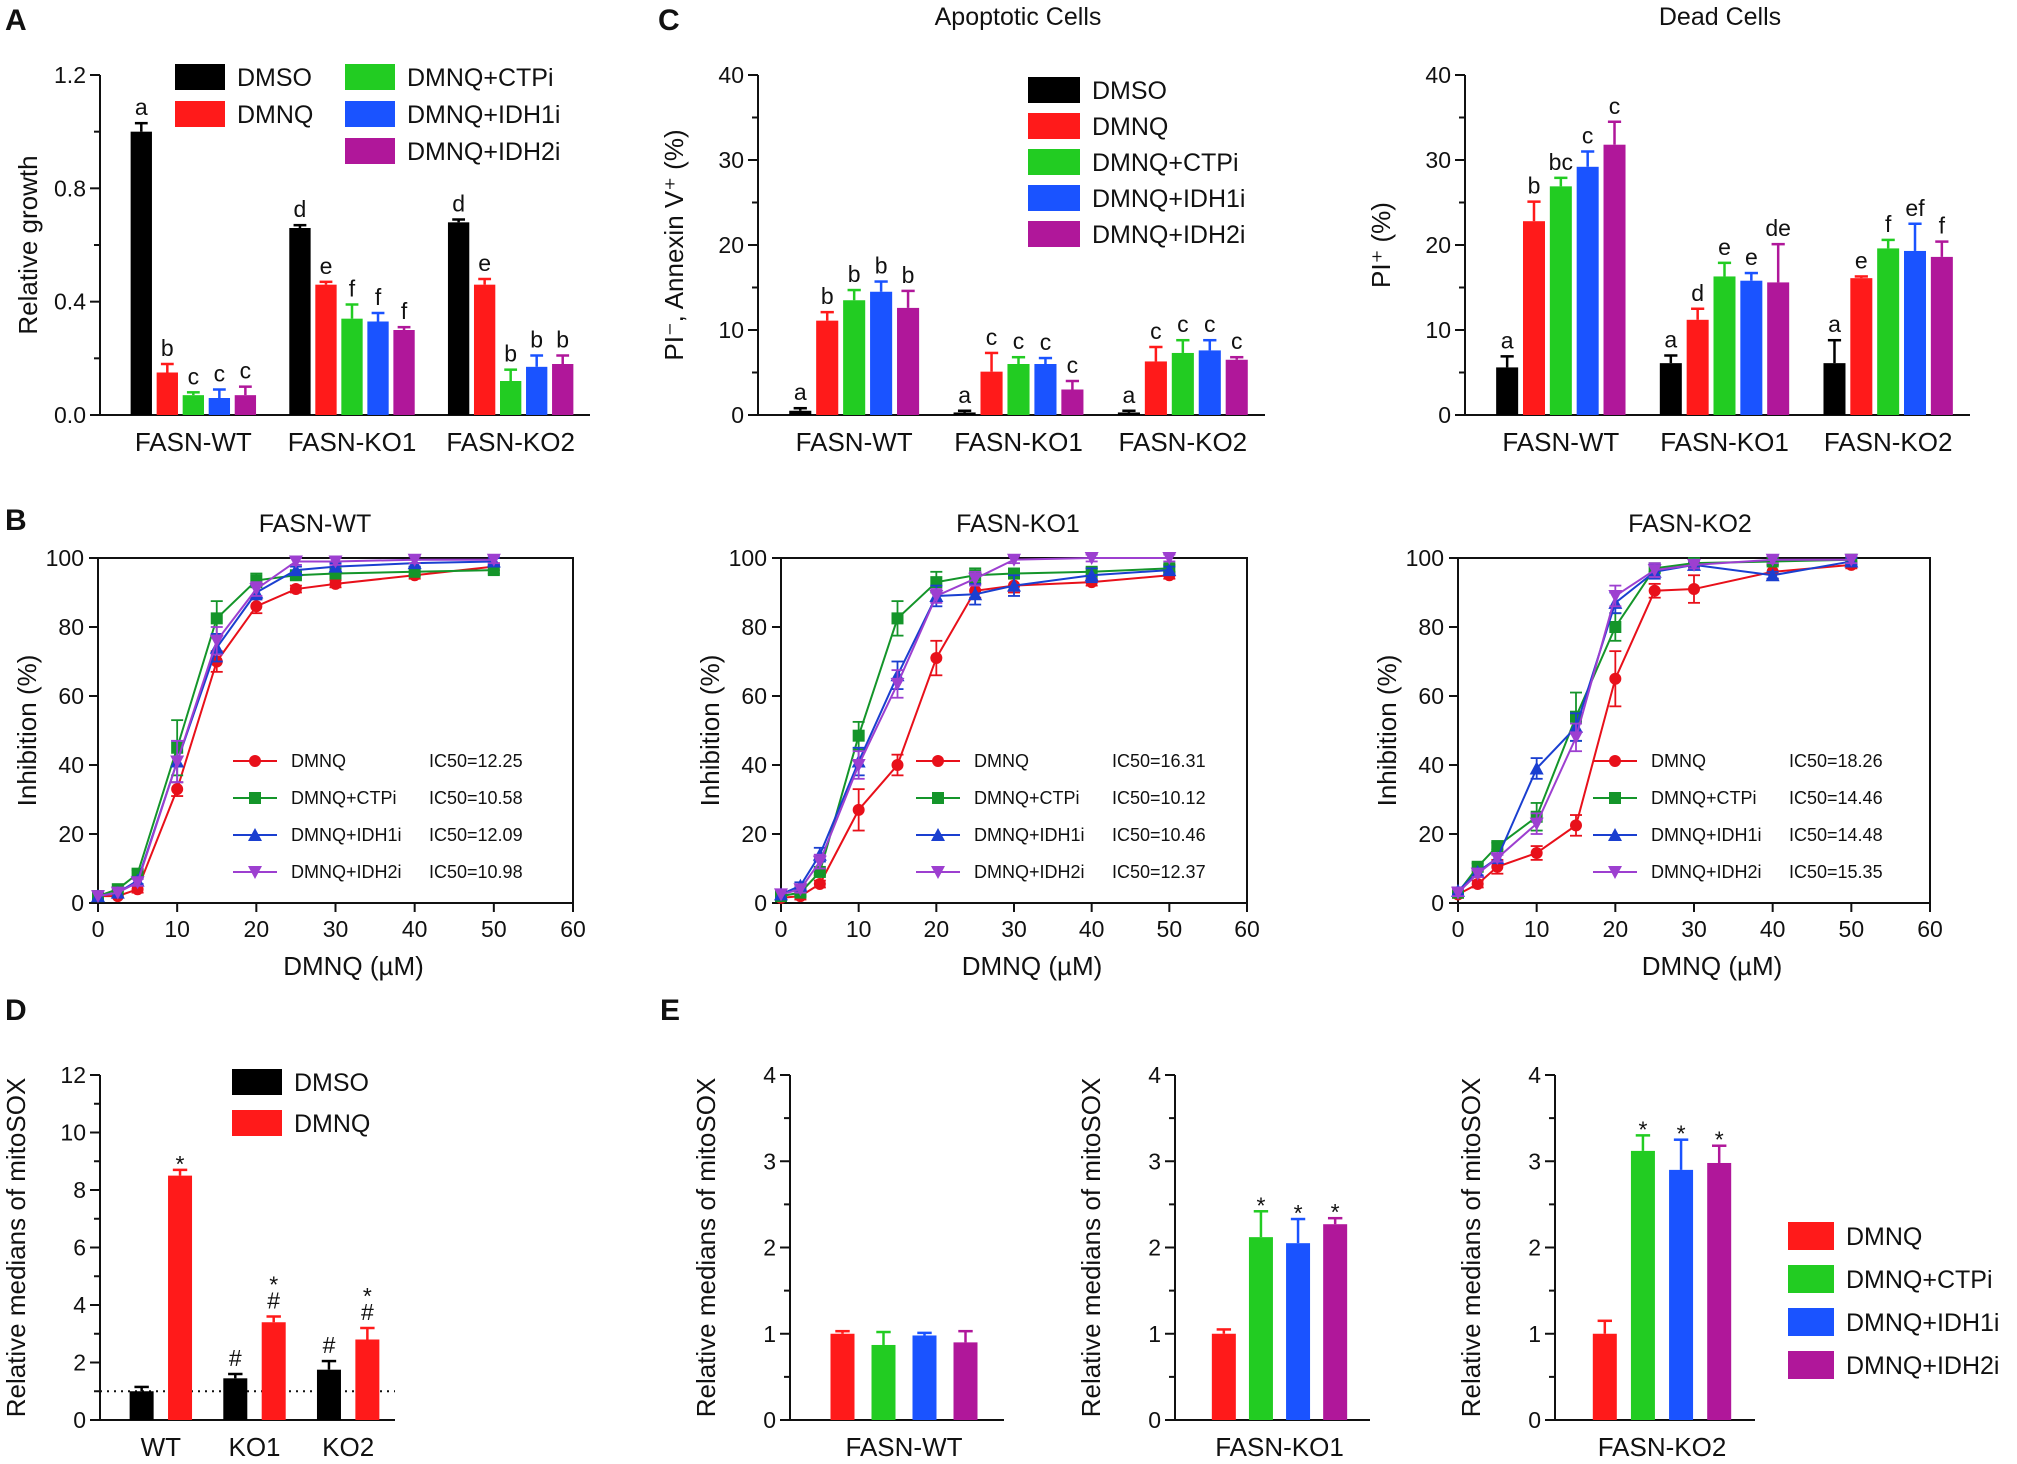  What do you see at coordinates (1159, 872) in the screenshot?
I see `chart-b2-ic50-label: IC50=12.37` at bounding box center [1159, 872].